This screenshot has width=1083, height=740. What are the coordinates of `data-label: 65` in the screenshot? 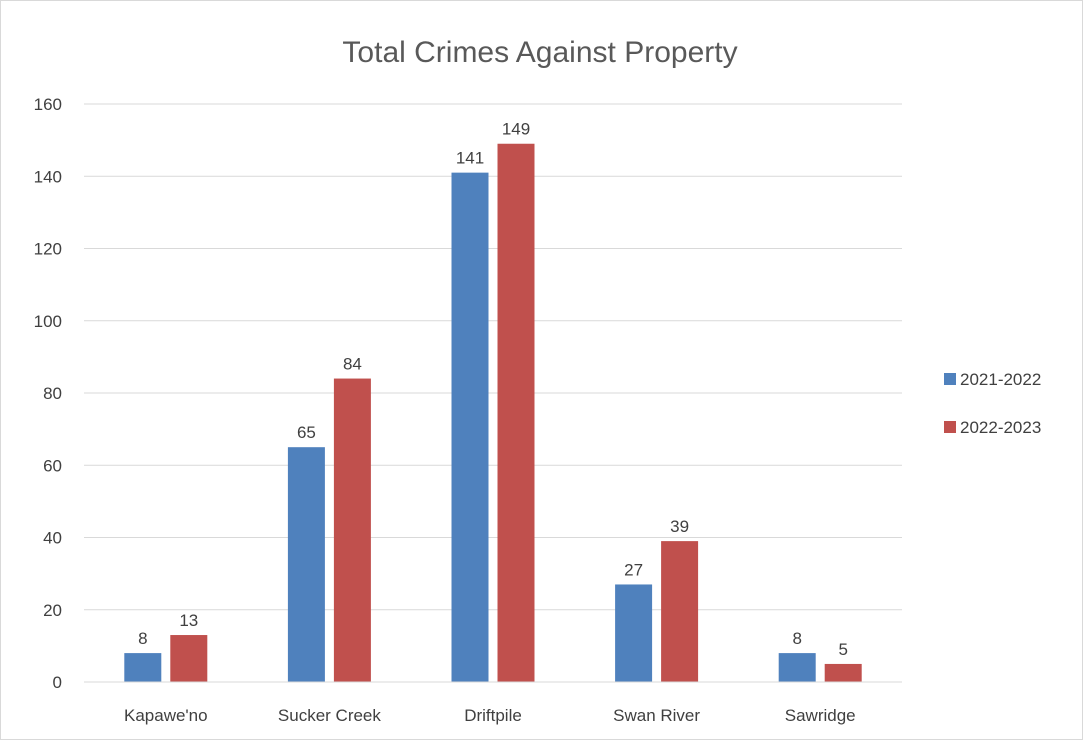 It's located at (306, 432).